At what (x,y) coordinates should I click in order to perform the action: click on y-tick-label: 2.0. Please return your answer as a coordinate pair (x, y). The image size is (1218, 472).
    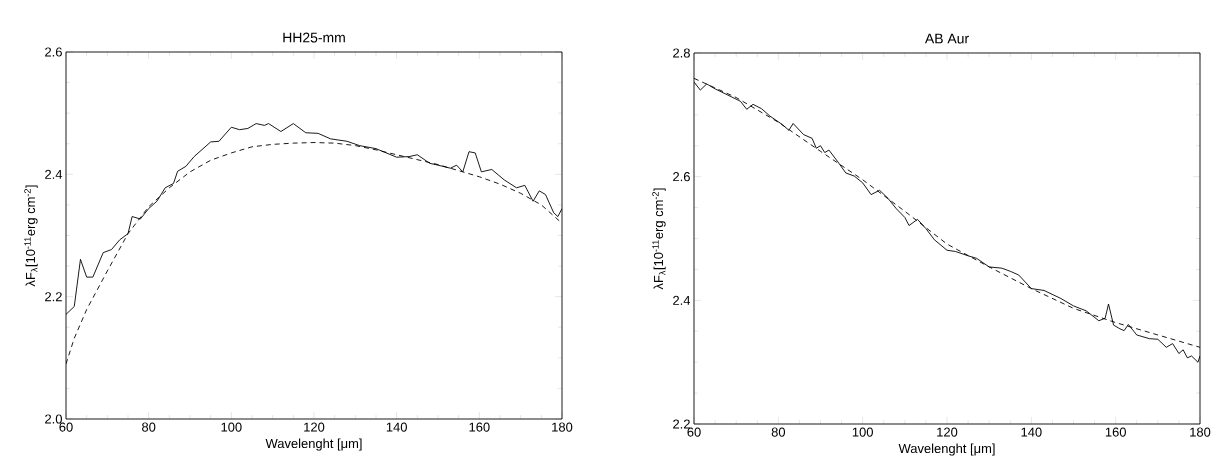
    Looking at the image, I should click on (53, 419).